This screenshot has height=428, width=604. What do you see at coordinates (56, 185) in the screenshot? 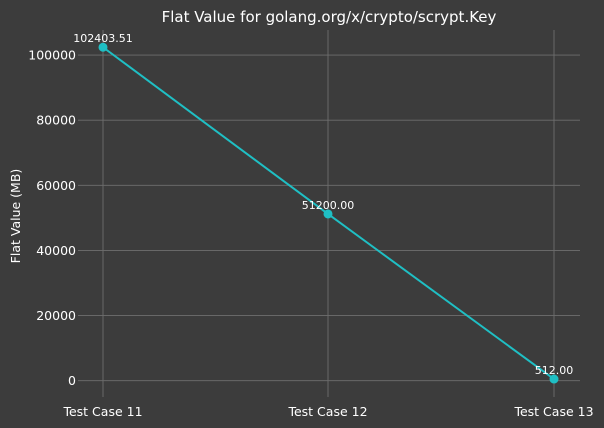
I see `y-tick-label: 60000` at bounding box center [56, 185].